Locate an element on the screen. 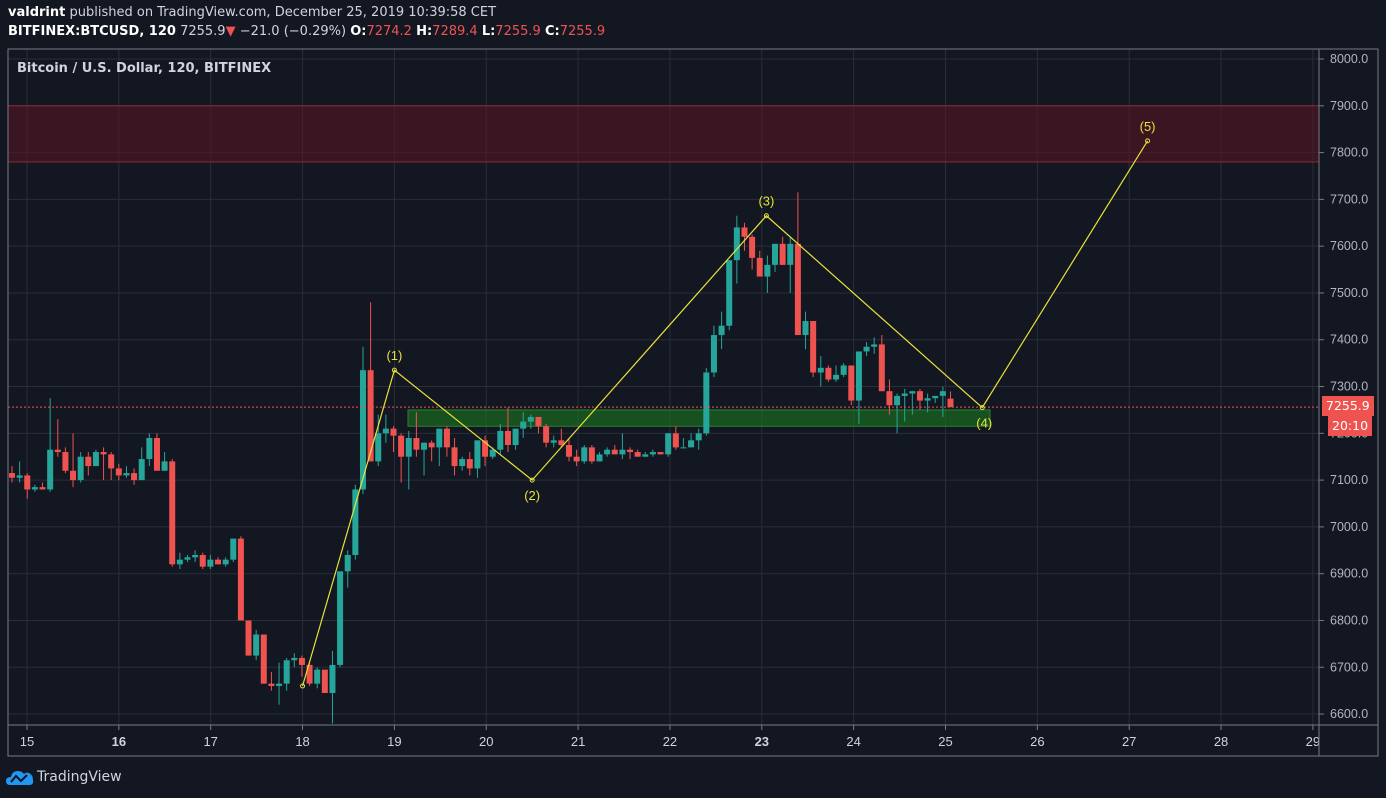 The width and height of the screenshot is (1386, 798). x-tick-label: 17 is located at coordinates (210, 741).